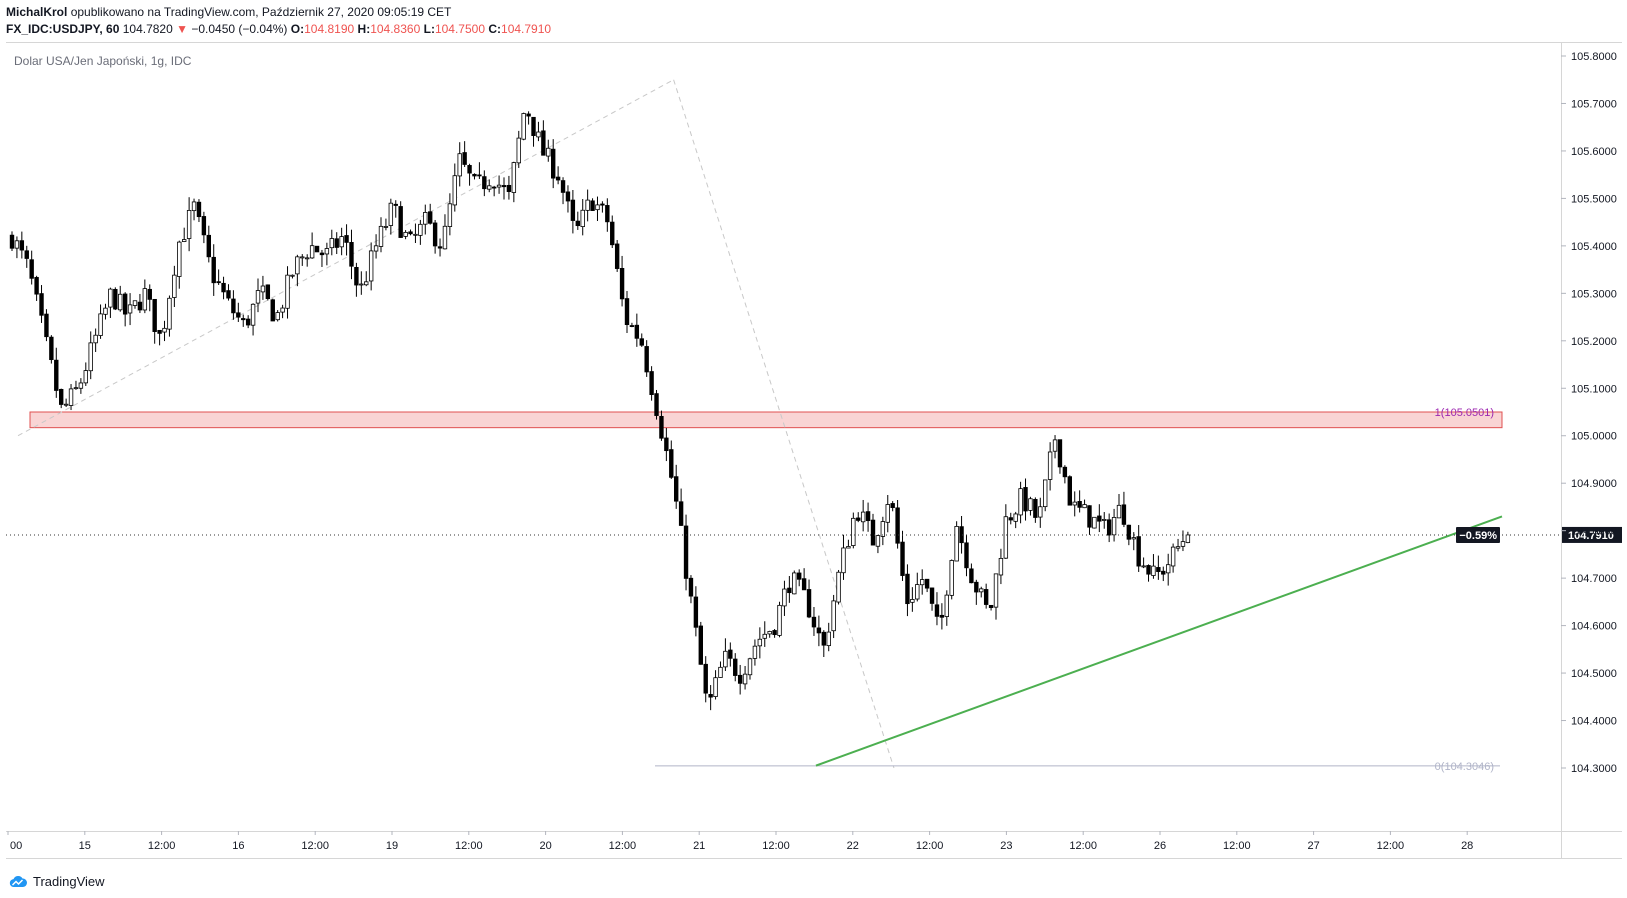 The image size is (1627, 898). What do you see at coordinates (103, 61) in the screenshot?
I see `chart-legend: Dolar USA/Jen Japoński, 1g, IDC` at bounding box center [103, 61].